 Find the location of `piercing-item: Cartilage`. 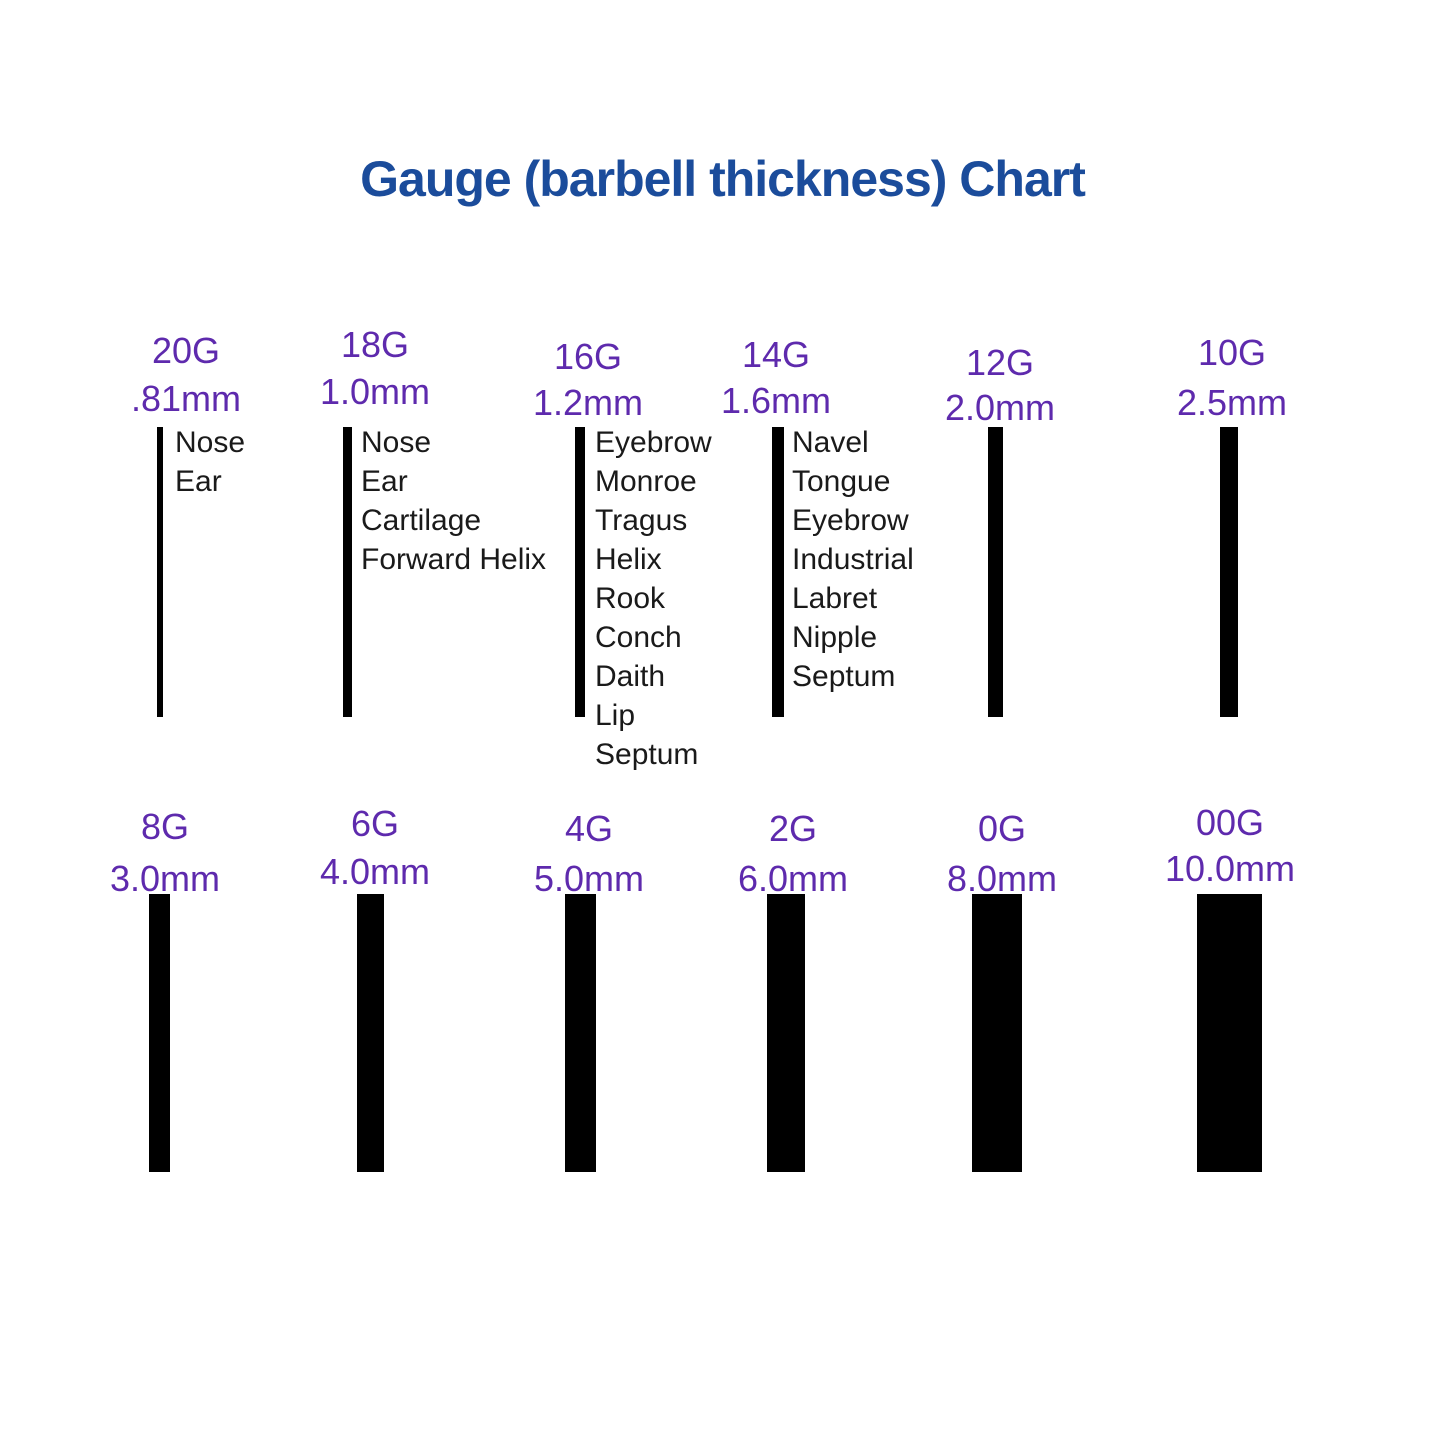

piercing-item: Cartilage is located at coordinates (421, 520).